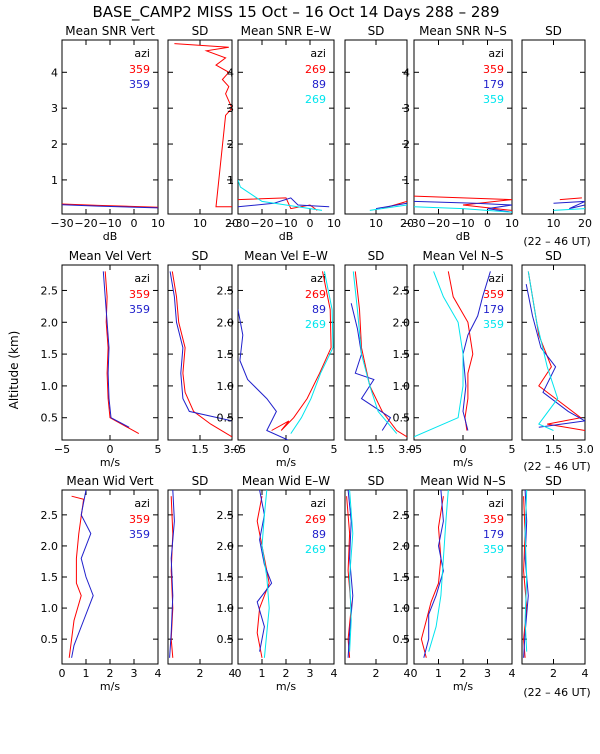 This screenshot has height=754, width=600. Describe the element at coordinates (319, 84) in the screenshot. I see `panel-1-3-legend-1: 89` at that location.